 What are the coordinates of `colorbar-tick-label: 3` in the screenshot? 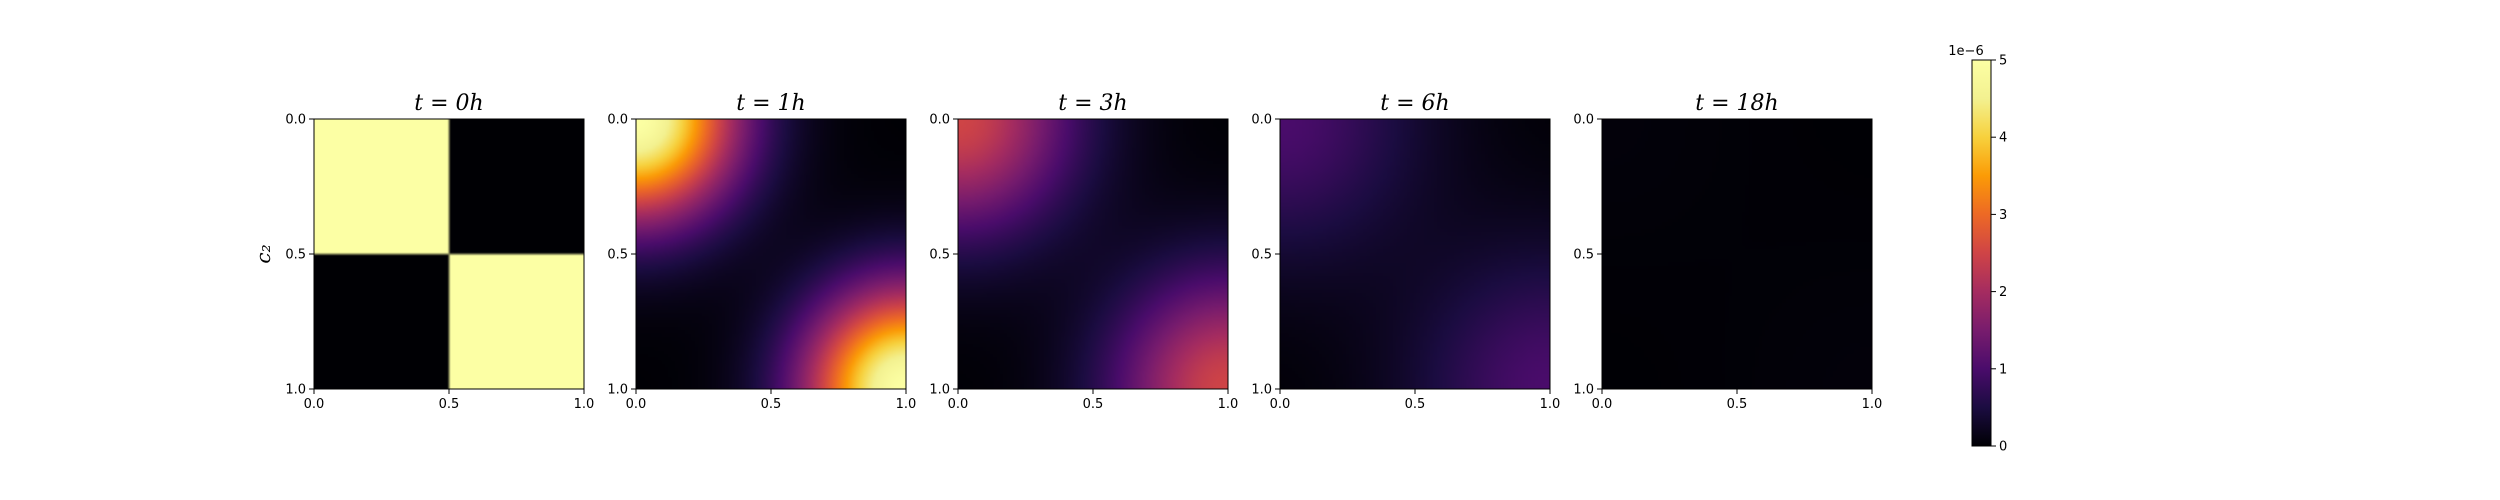 It's located at (2003, 215).